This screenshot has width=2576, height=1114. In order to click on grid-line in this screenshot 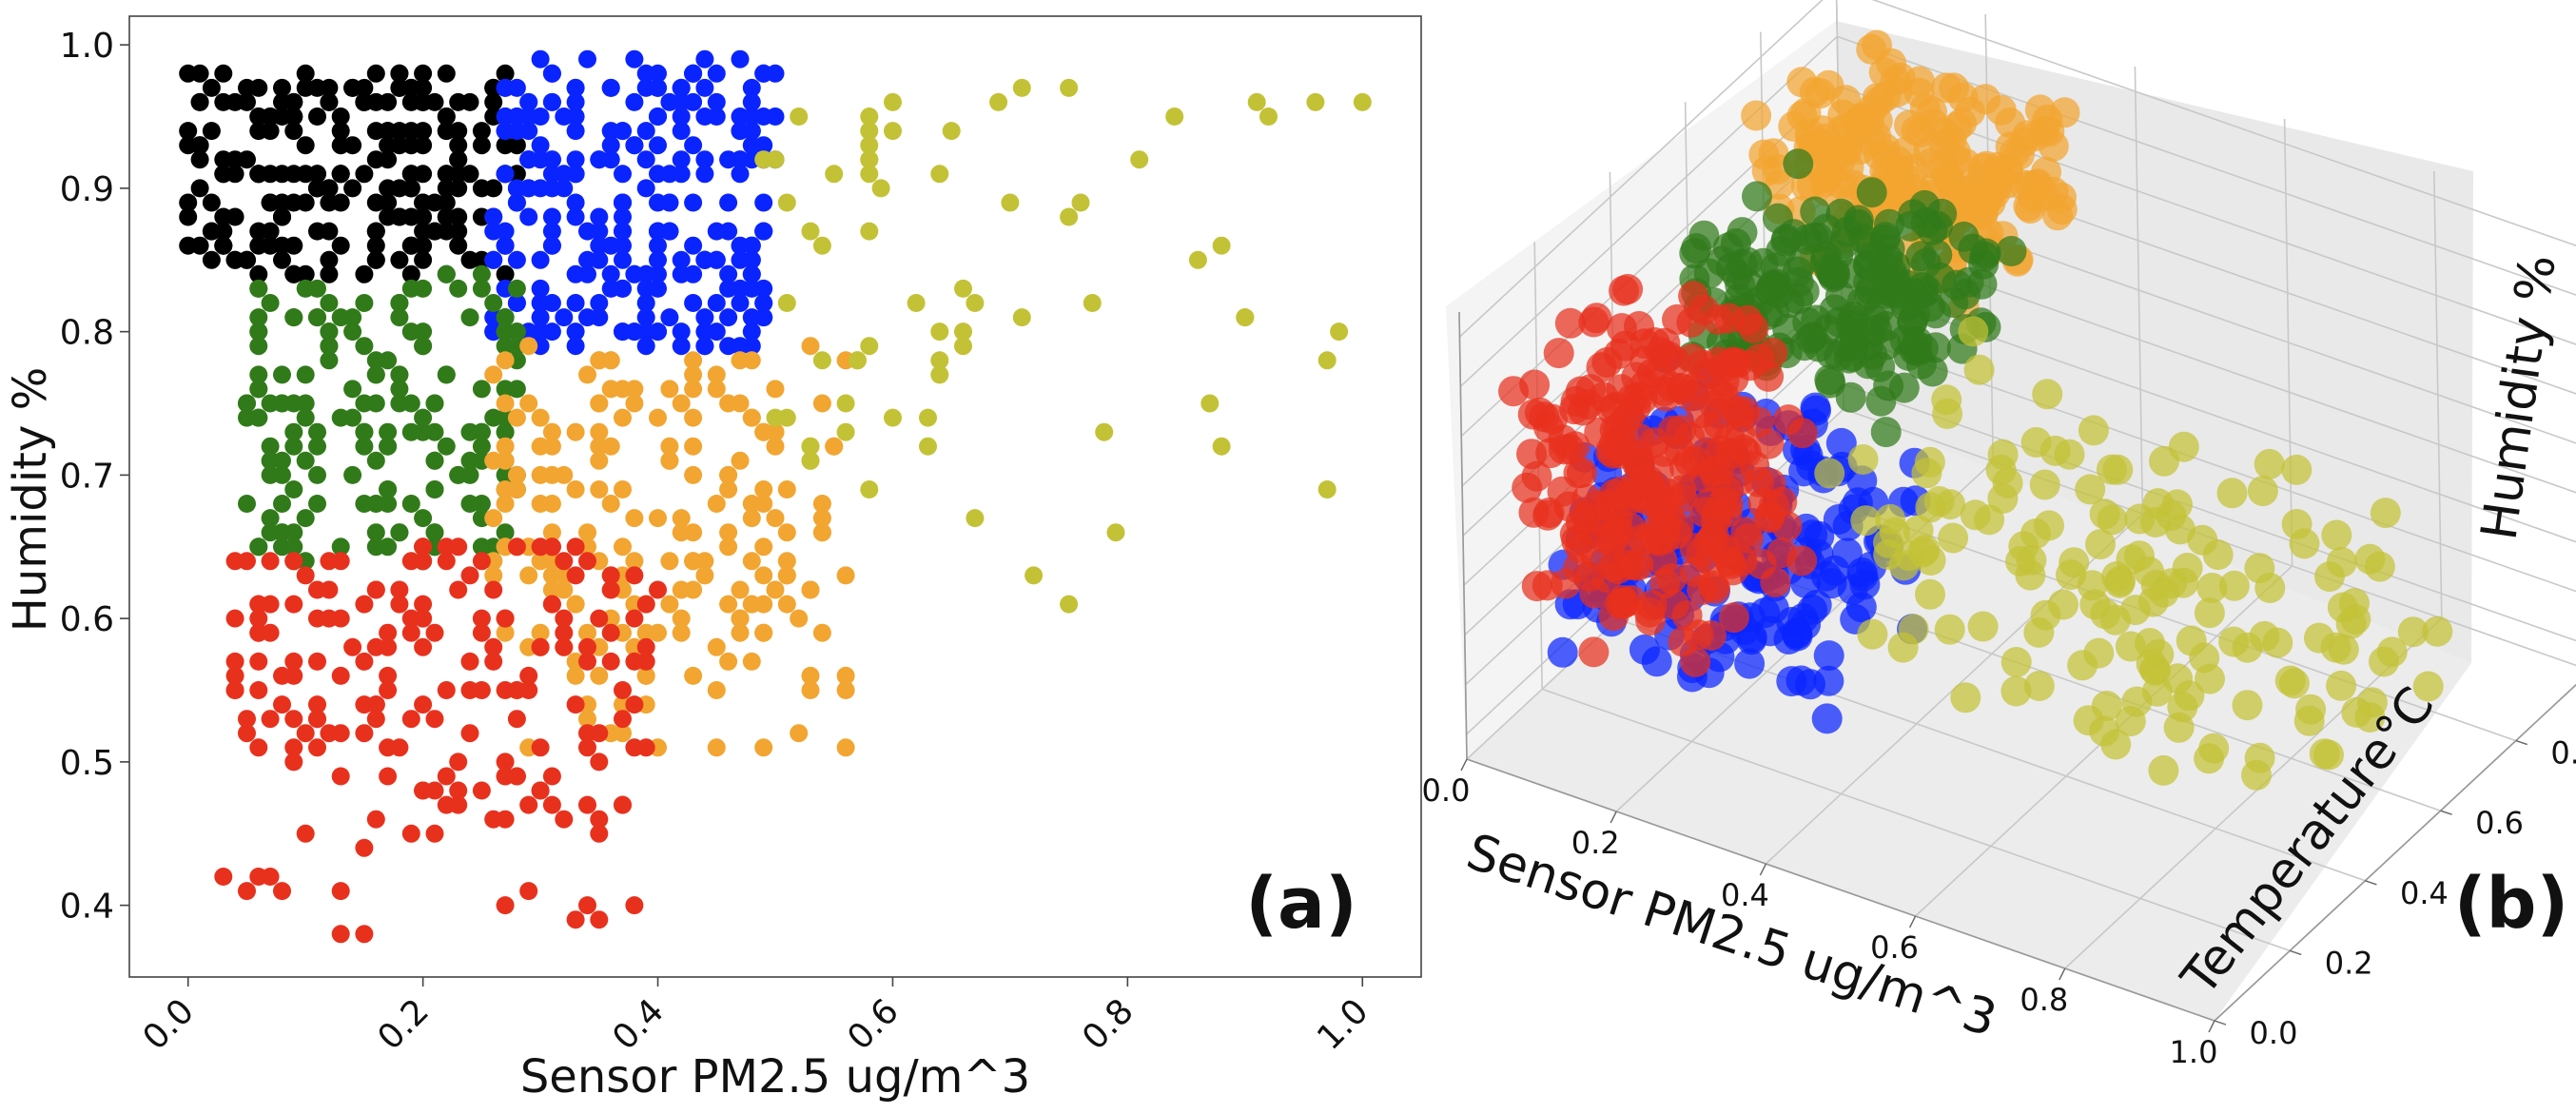, I will do `click(2210, 512)`.